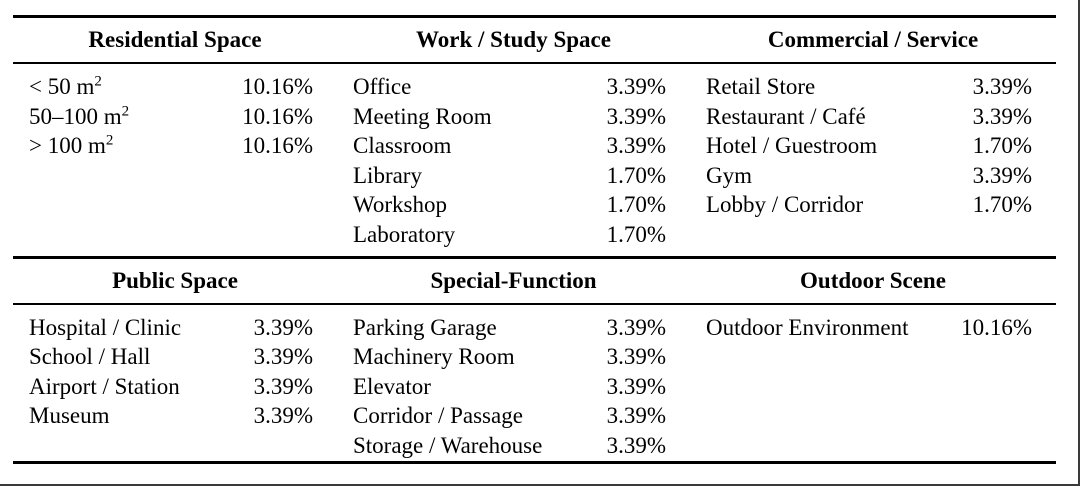 Image resolution: width=1080 pixels, height=486 pixels. I want to click on table-row: Elevator 3.39%, so click(509, 387).